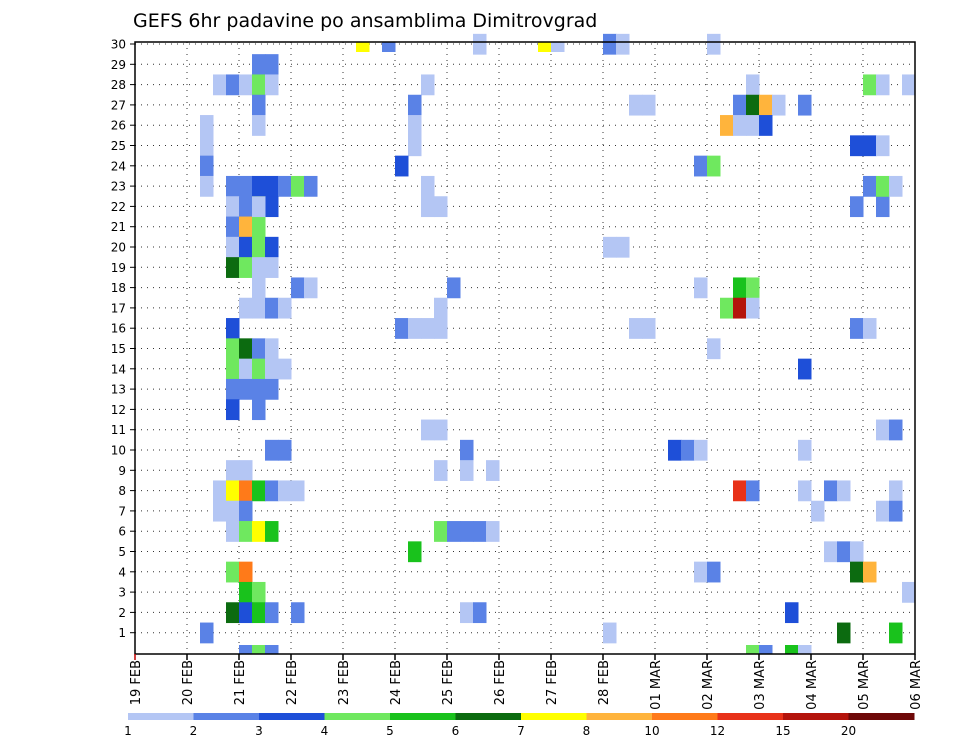 The width and height of the screenshot is (960, 742). I want to click on y-tick-label: 30, so click(118, 45).